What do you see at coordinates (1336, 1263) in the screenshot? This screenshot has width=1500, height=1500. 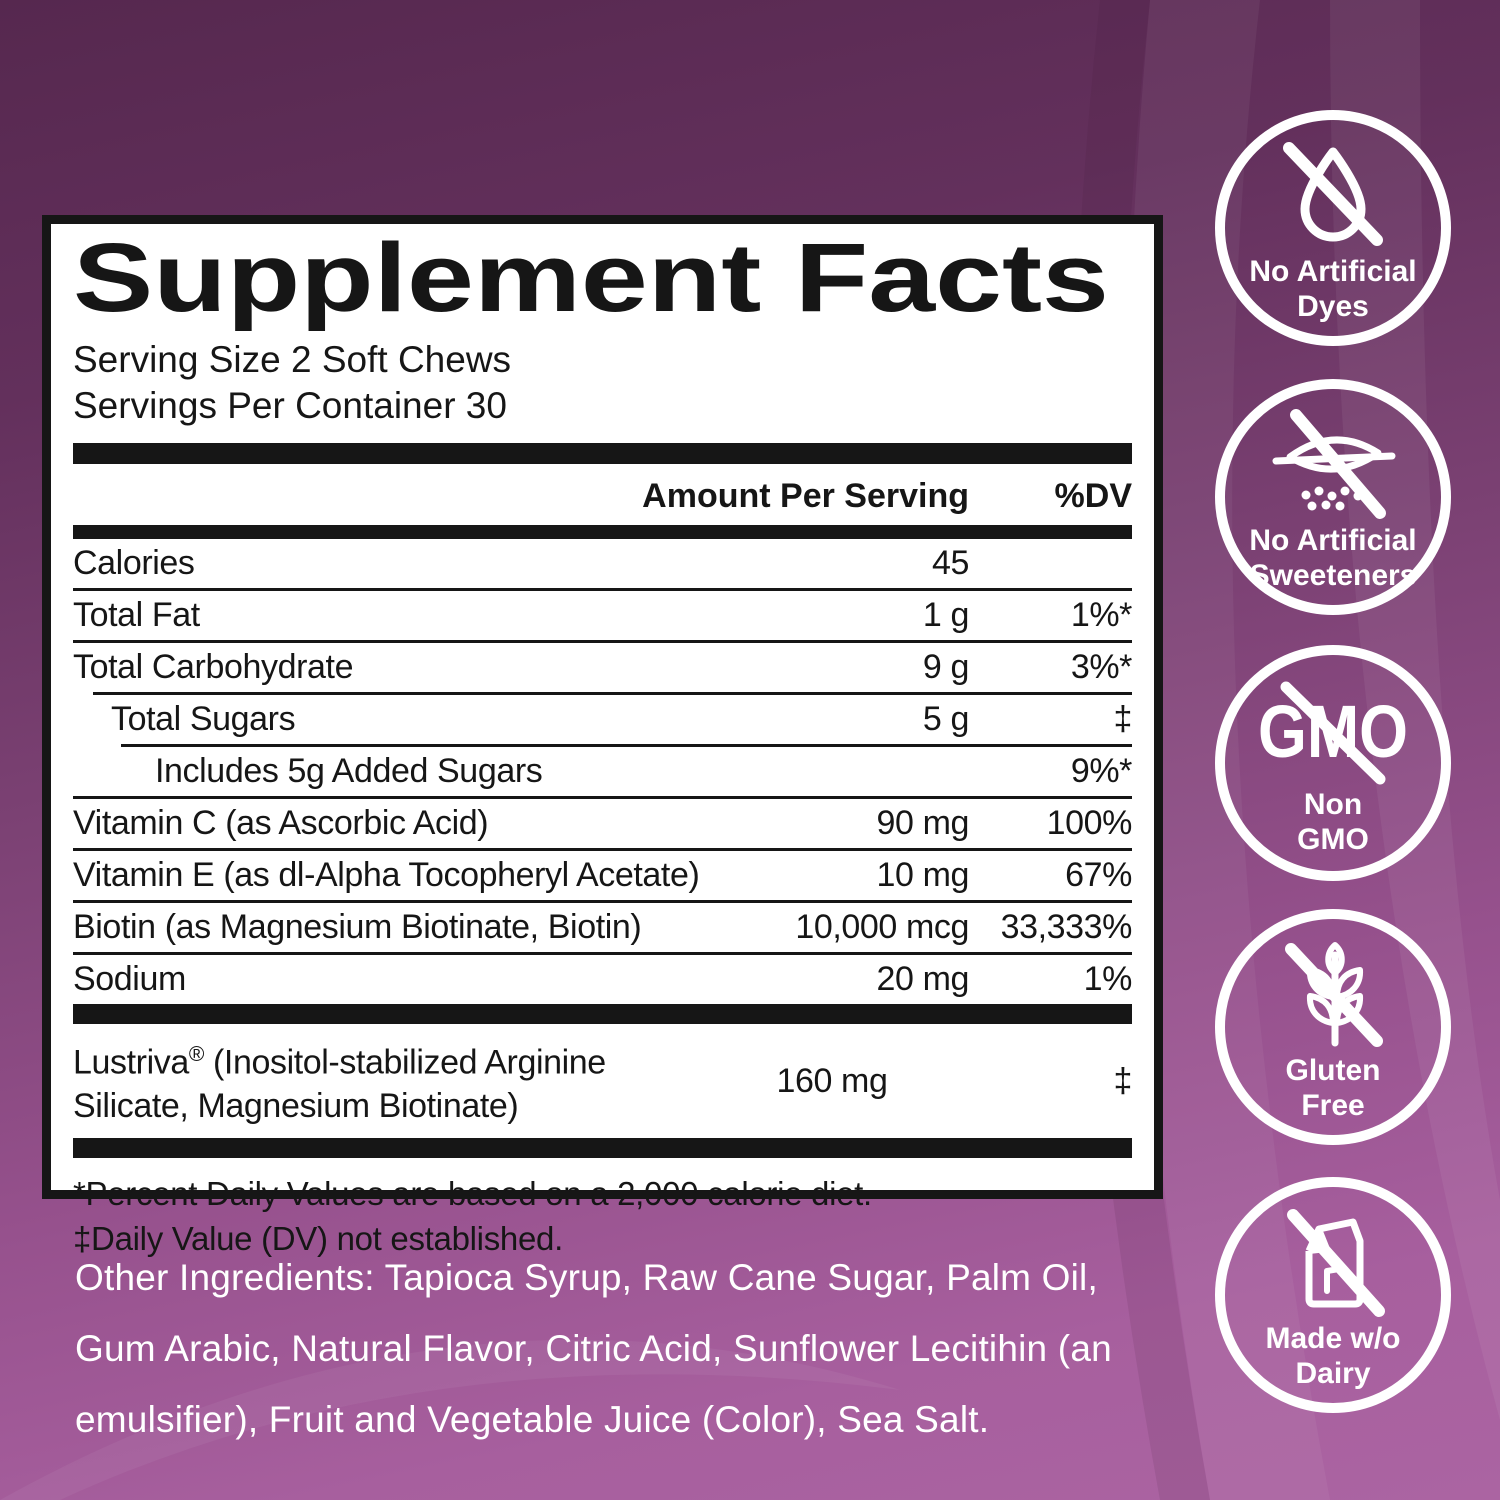 I see `milk-carton-slash-icon` at bounding box center [1336, 1263].